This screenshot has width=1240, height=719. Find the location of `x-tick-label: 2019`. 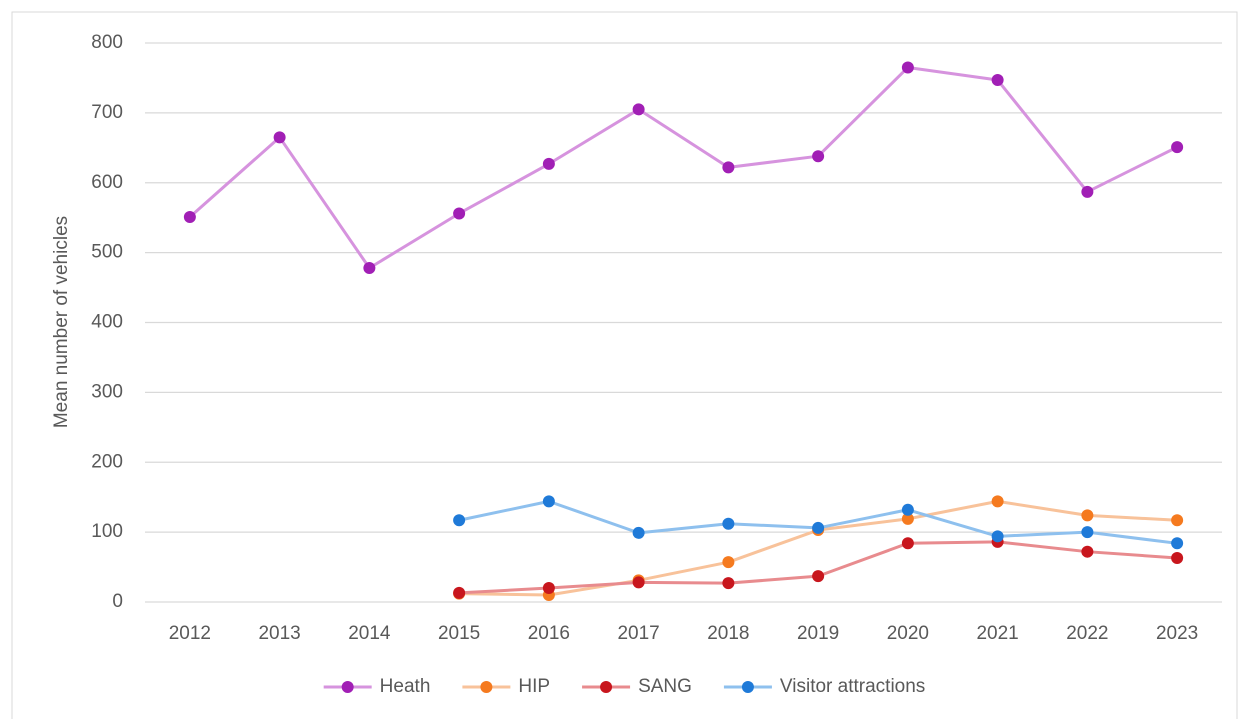

x-tick-label: 2019 is located at coordinates (818, 633).